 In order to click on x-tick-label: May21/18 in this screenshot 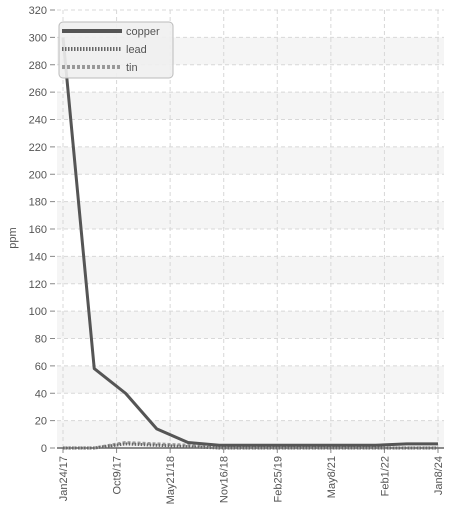, I will do `click(171, 480)`.